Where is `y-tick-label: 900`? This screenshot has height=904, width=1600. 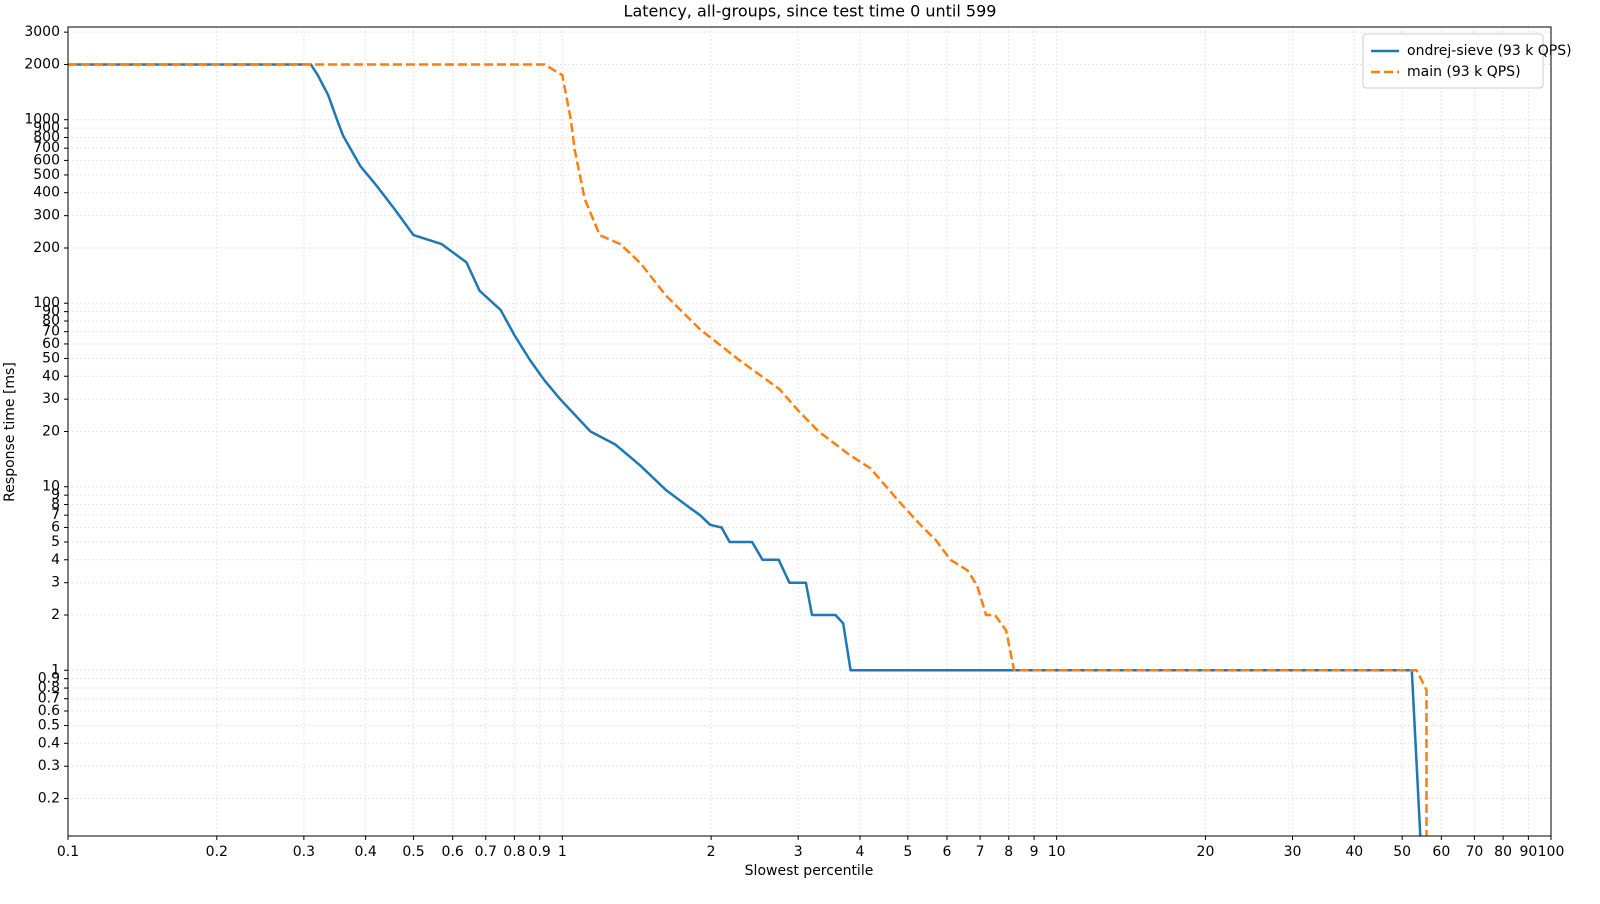
y-tick-label: 900 is located at coordinates (46, 128).